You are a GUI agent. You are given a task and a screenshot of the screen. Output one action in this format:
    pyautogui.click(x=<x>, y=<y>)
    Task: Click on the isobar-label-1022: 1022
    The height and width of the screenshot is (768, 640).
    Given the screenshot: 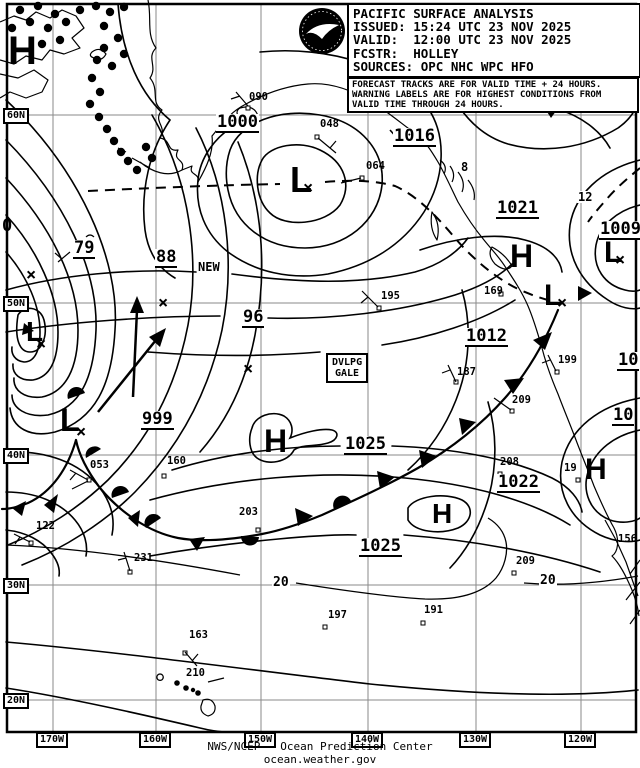 What is the action you would take?
    pyautogui.click(x=518, y=482)
    